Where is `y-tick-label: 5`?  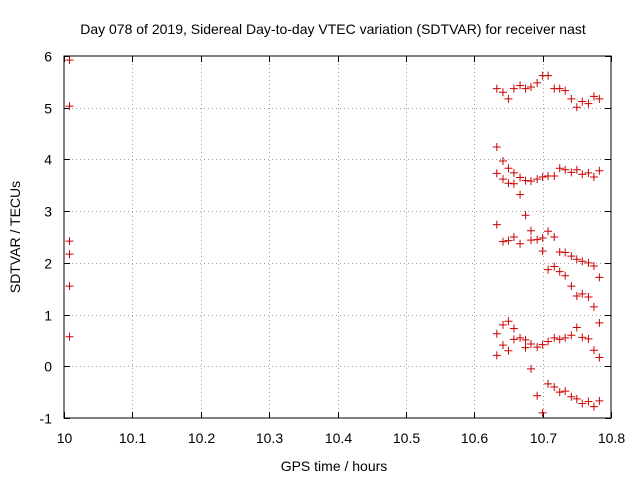
y-tick-label: 5 is located at coordinates (48, 109).